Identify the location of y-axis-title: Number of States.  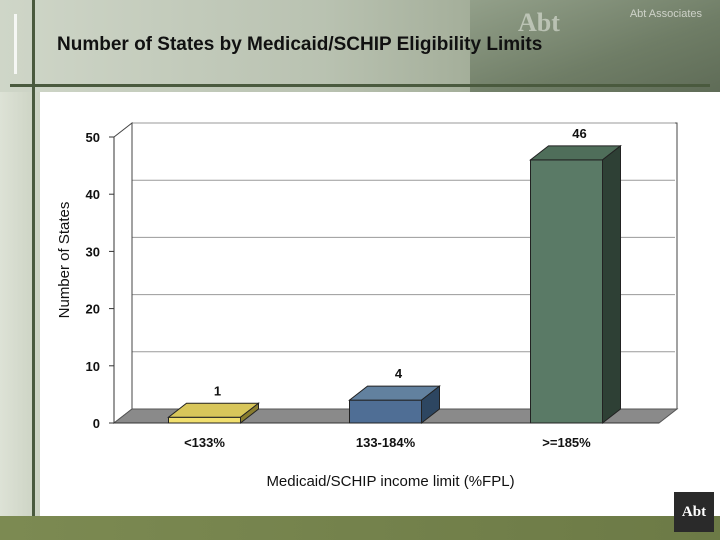
(64, 260).